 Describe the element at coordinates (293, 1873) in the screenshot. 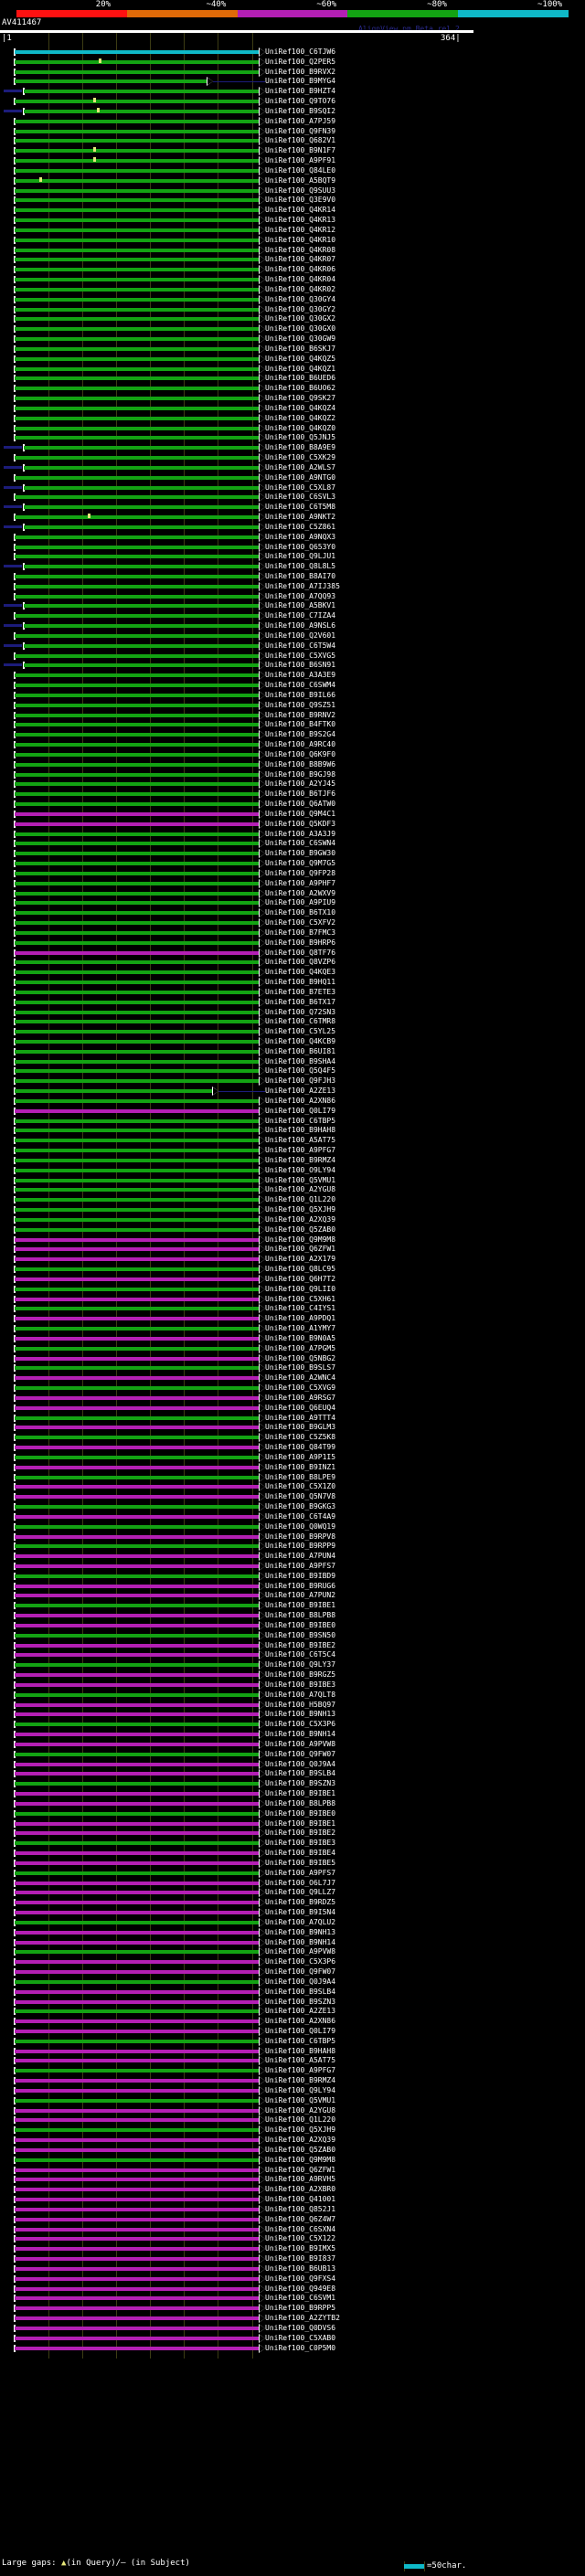

I see `table-row: UniRef100_A9PFS7` at that location.